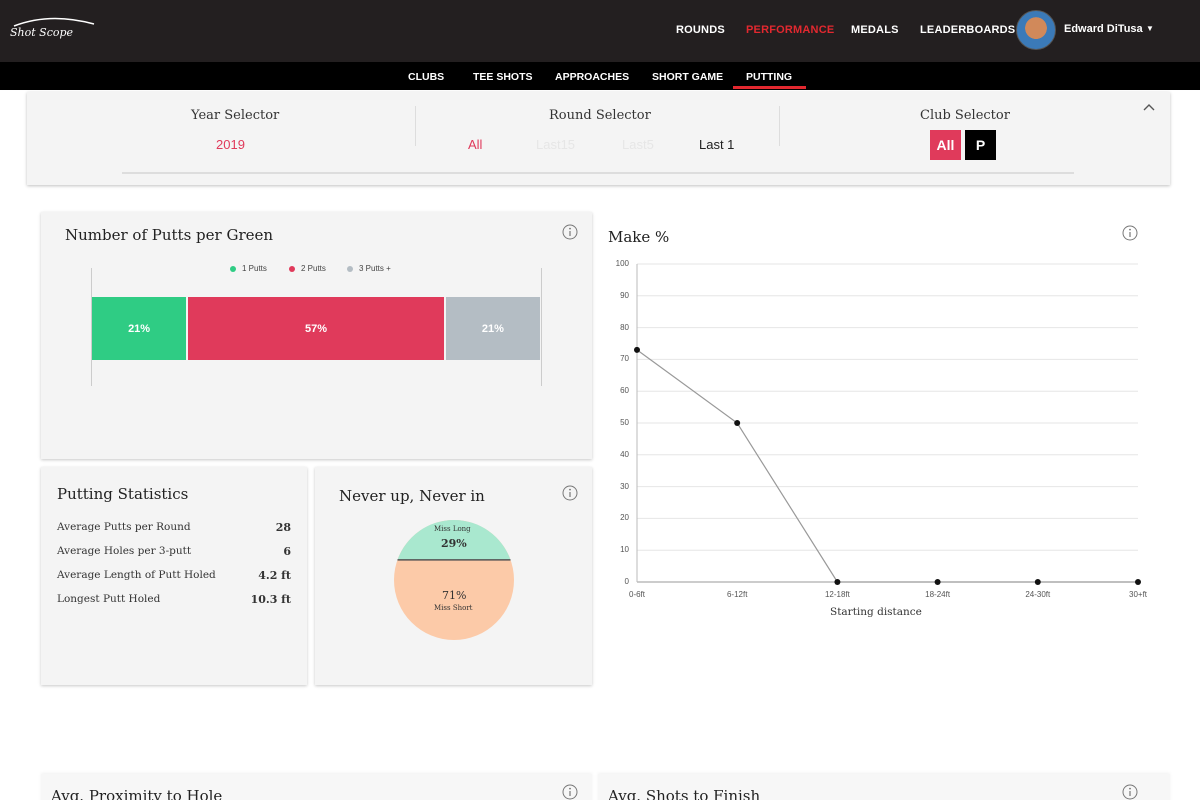  What do you see at coordinates (837, 594) in the screenshot?
I see `x-tick-label: 12-18ft` at bounding box center [837, 594].